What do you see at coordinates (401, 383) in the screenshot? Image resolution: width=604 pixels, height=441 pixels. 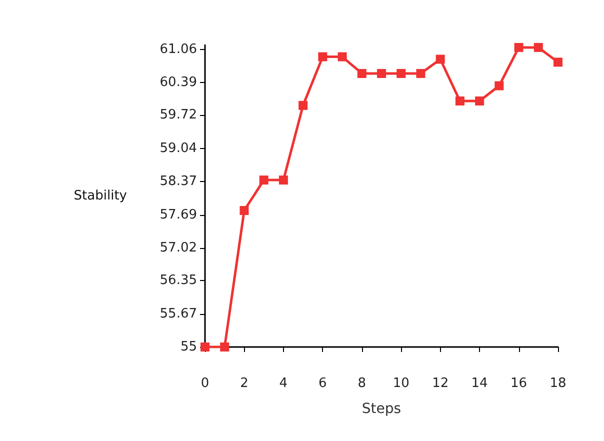 I see `x-tick-label: 10` at bounding box center [401, 383].